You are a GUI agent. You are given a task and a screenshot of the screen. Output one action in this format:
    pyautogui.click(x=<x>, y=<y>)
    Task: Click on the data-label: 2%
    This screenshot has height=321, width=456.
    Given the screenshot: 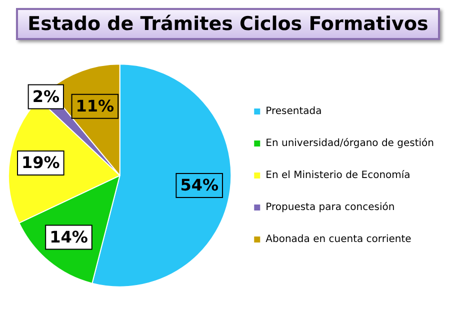 What is the action you would take?
    pyautogui.click(x=46, y=96)
    